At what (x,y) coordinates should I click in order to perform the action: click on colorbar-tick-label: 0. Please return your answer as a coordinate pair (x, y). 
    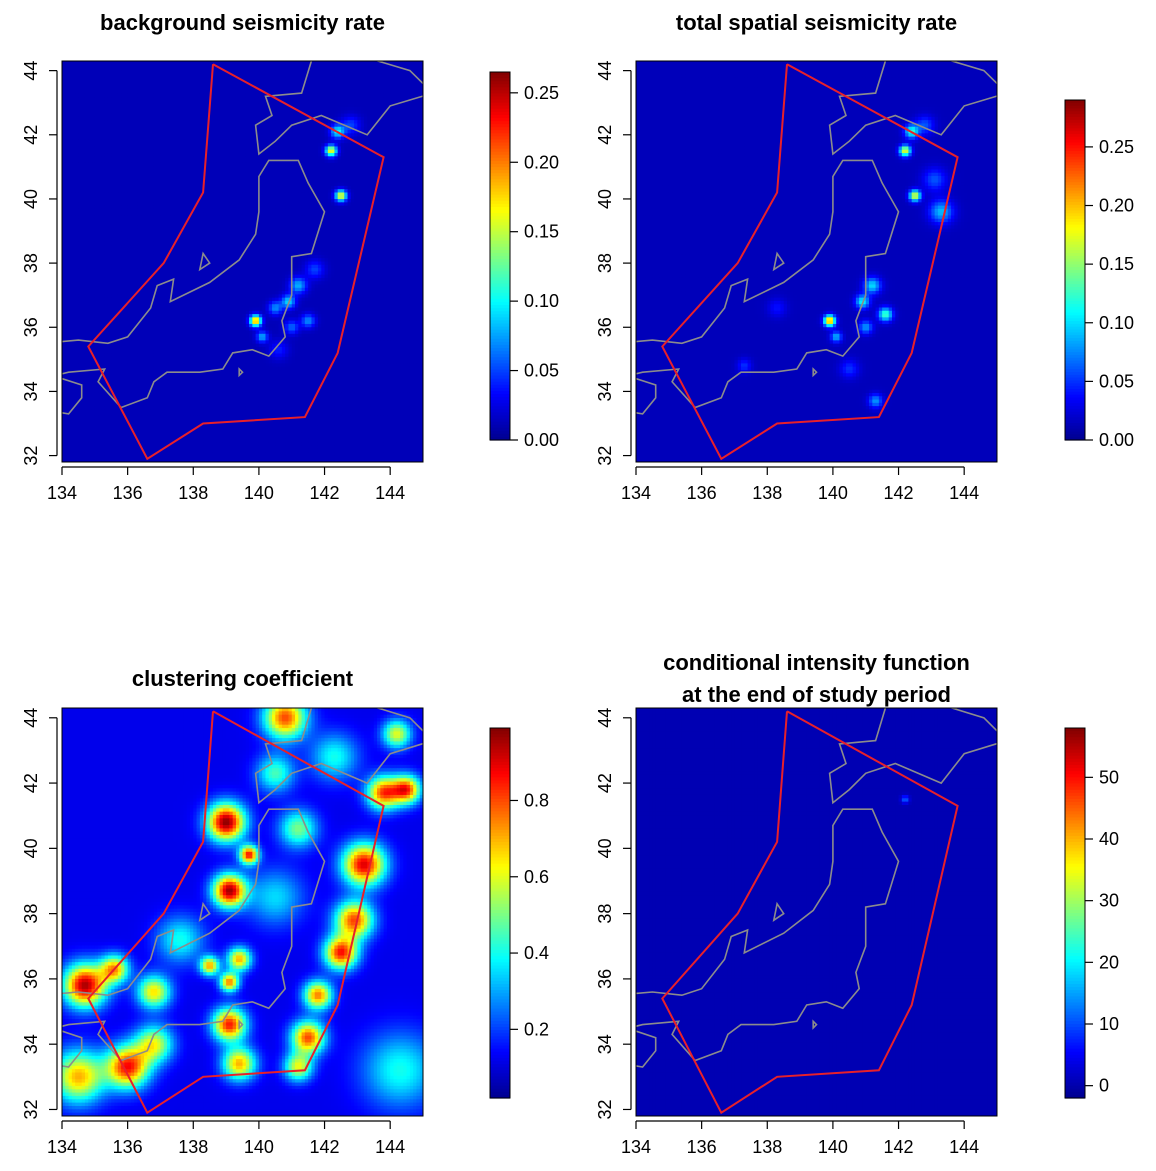
    Looking at the image, I should click on (1104, 1086).